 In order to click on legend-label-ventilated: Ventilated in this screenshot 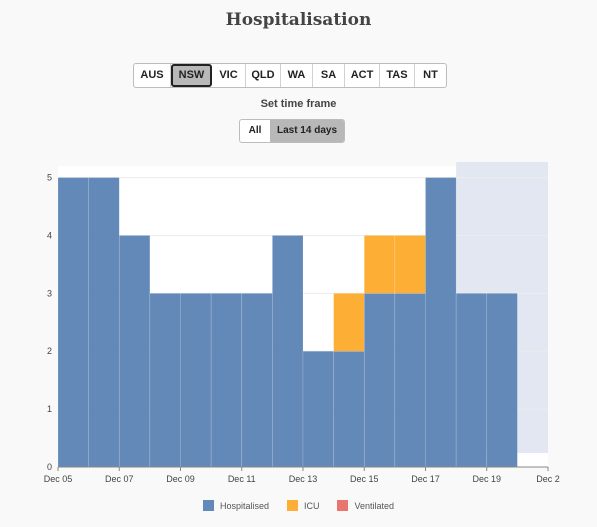, I will do `click(374, 505)`.